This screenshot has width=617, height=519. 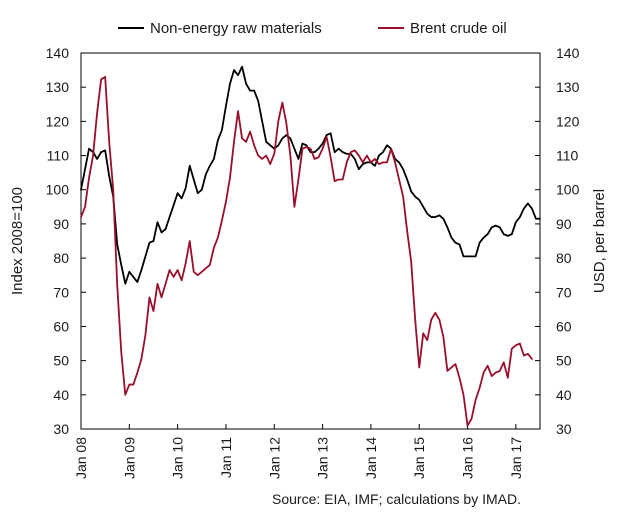 I want to click on y-left-tick-label: 110, so click(x=58, y=156).